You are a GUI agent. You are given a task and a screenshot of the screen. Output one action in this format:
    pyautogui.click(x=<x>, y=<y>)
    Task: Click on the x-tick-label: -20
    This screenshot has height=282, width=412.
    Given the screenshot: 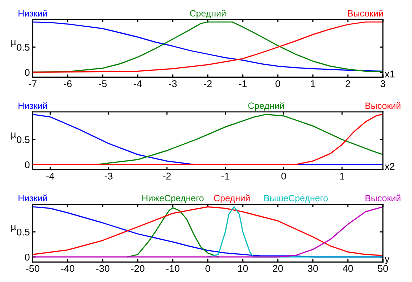 What is the action you would take?
    pyautogui.click(x=138, y=268)
    